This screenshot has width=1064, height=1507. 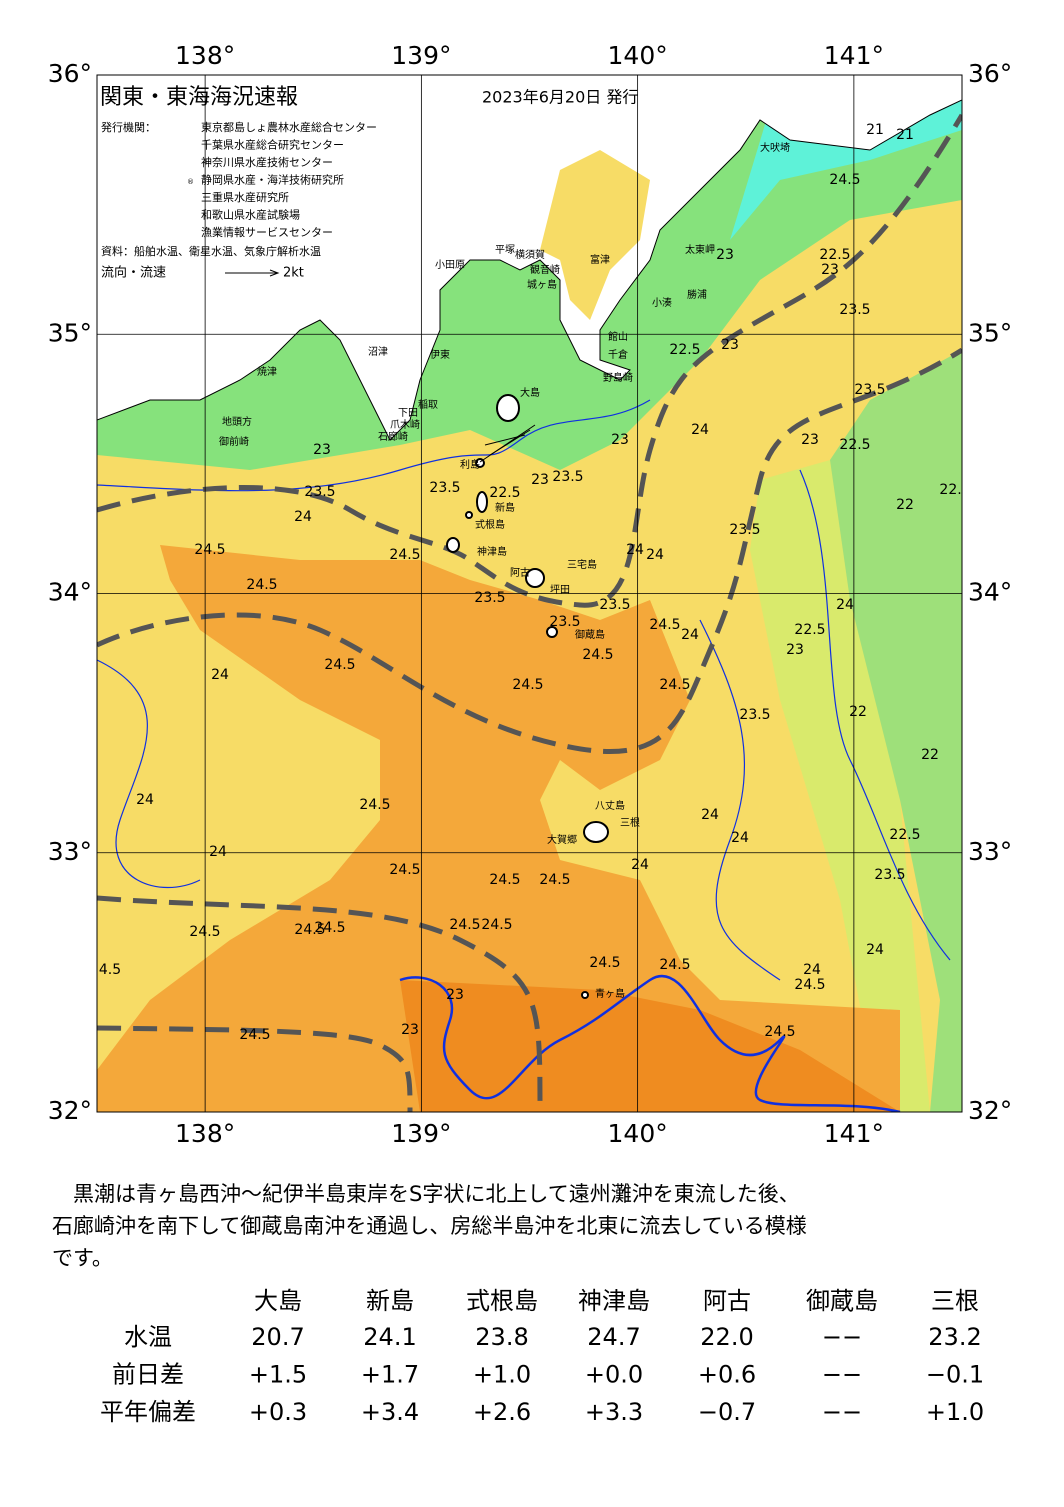 I want to click on summary-line: 黒潮は青ヶ島西沖～紀伊半島東岸をS字状に北上して遠州灘沖を東流した後、, so click(x=426, y=1194).